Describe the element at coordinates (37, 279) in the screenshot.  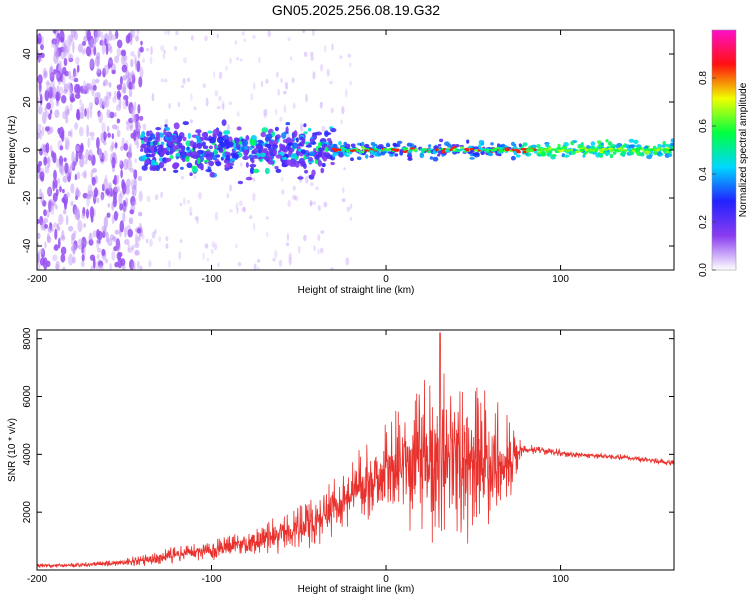
I see `x-tick-label: -200` at that location.